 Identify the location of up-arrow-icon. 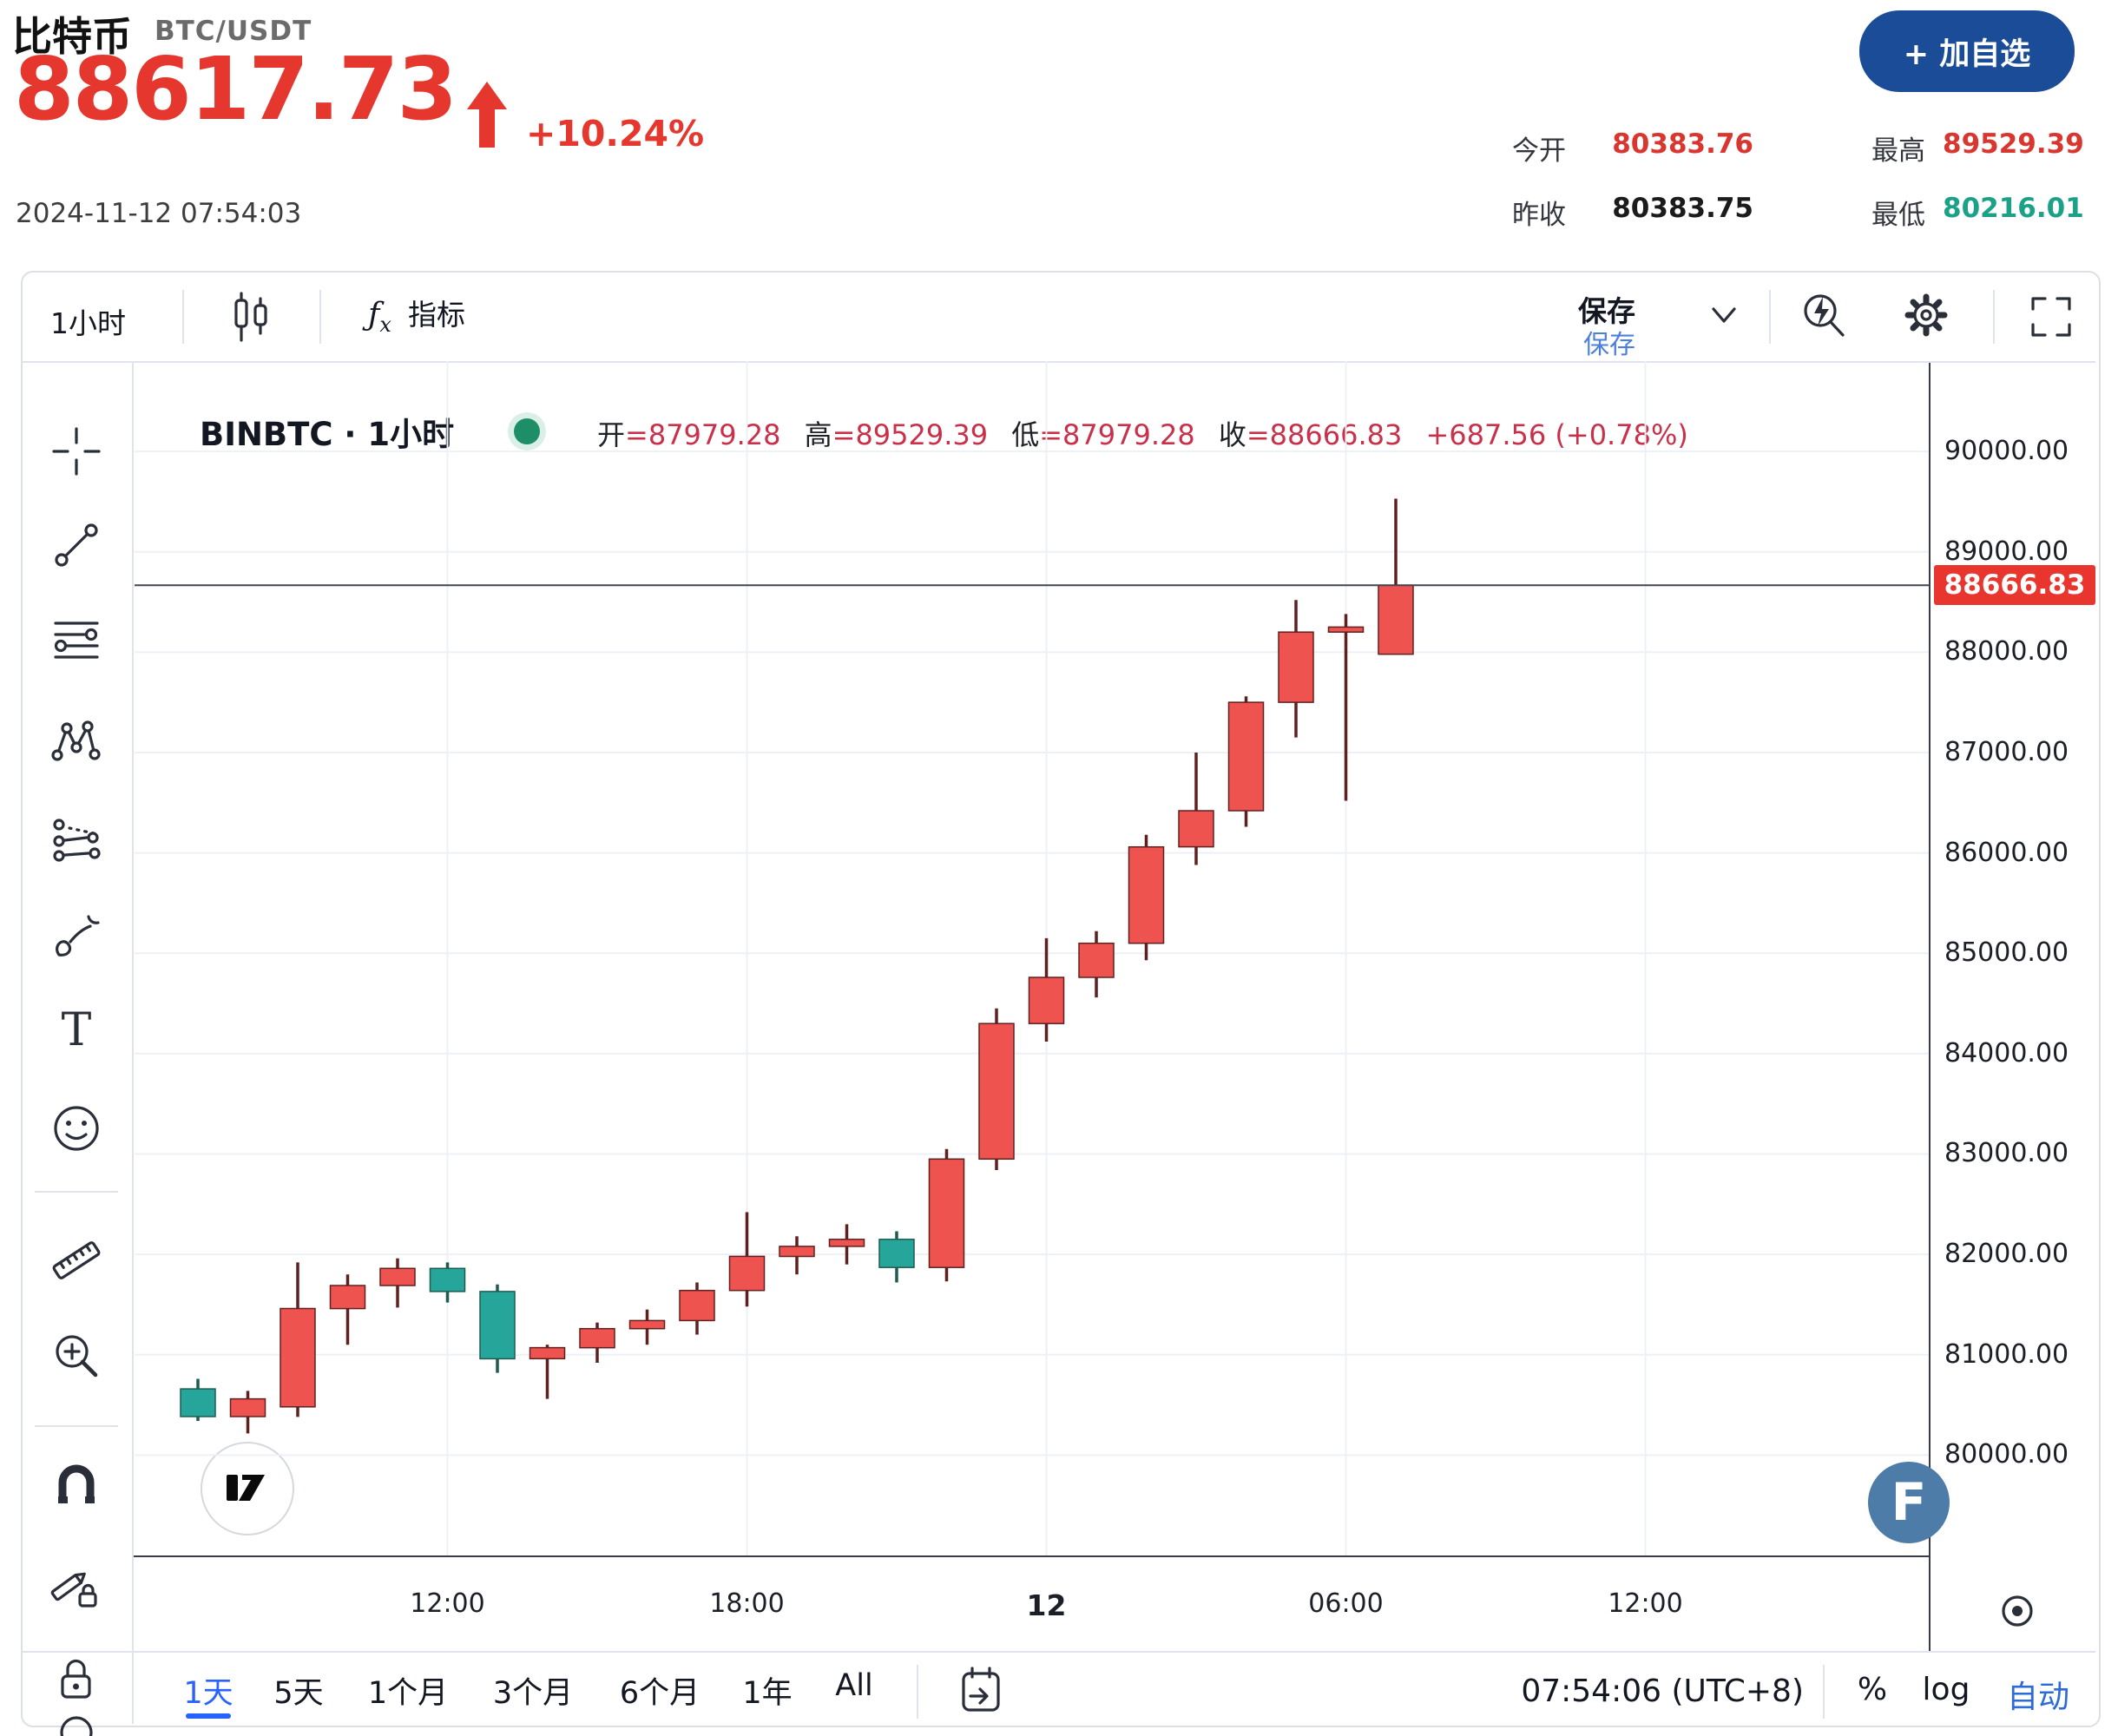
(487, 115).